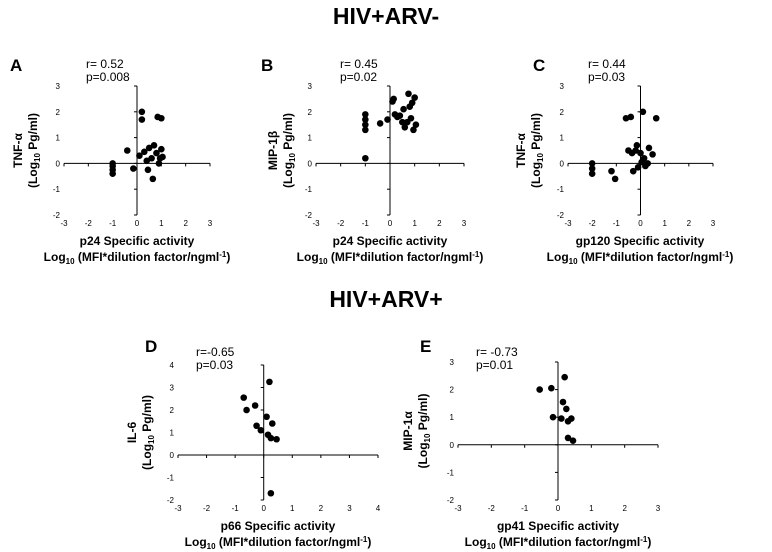  I want to click on x-tick-label-d: 2, so click(321, 508).